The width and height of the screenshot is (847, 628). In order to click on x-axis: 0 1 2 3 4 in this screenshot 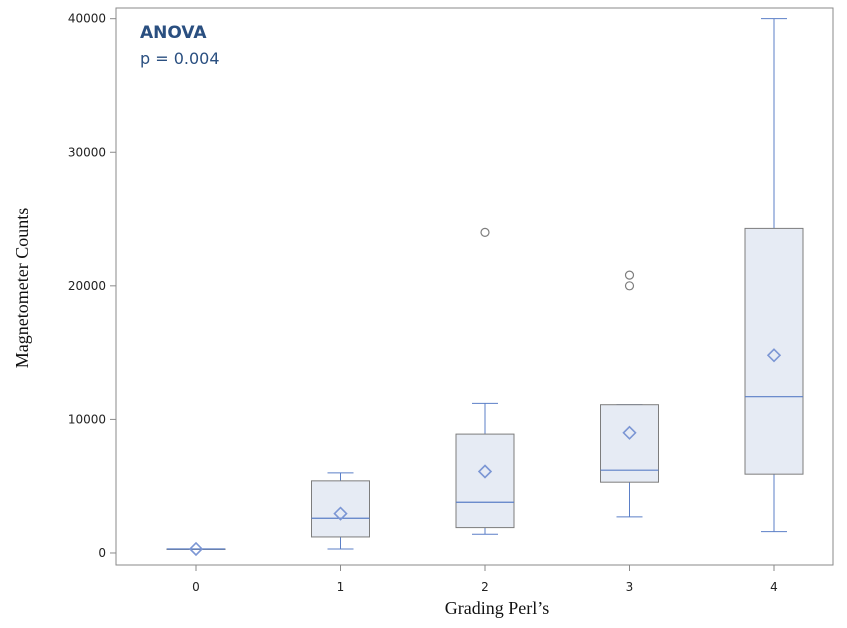, I will do `click(485, 579)`.